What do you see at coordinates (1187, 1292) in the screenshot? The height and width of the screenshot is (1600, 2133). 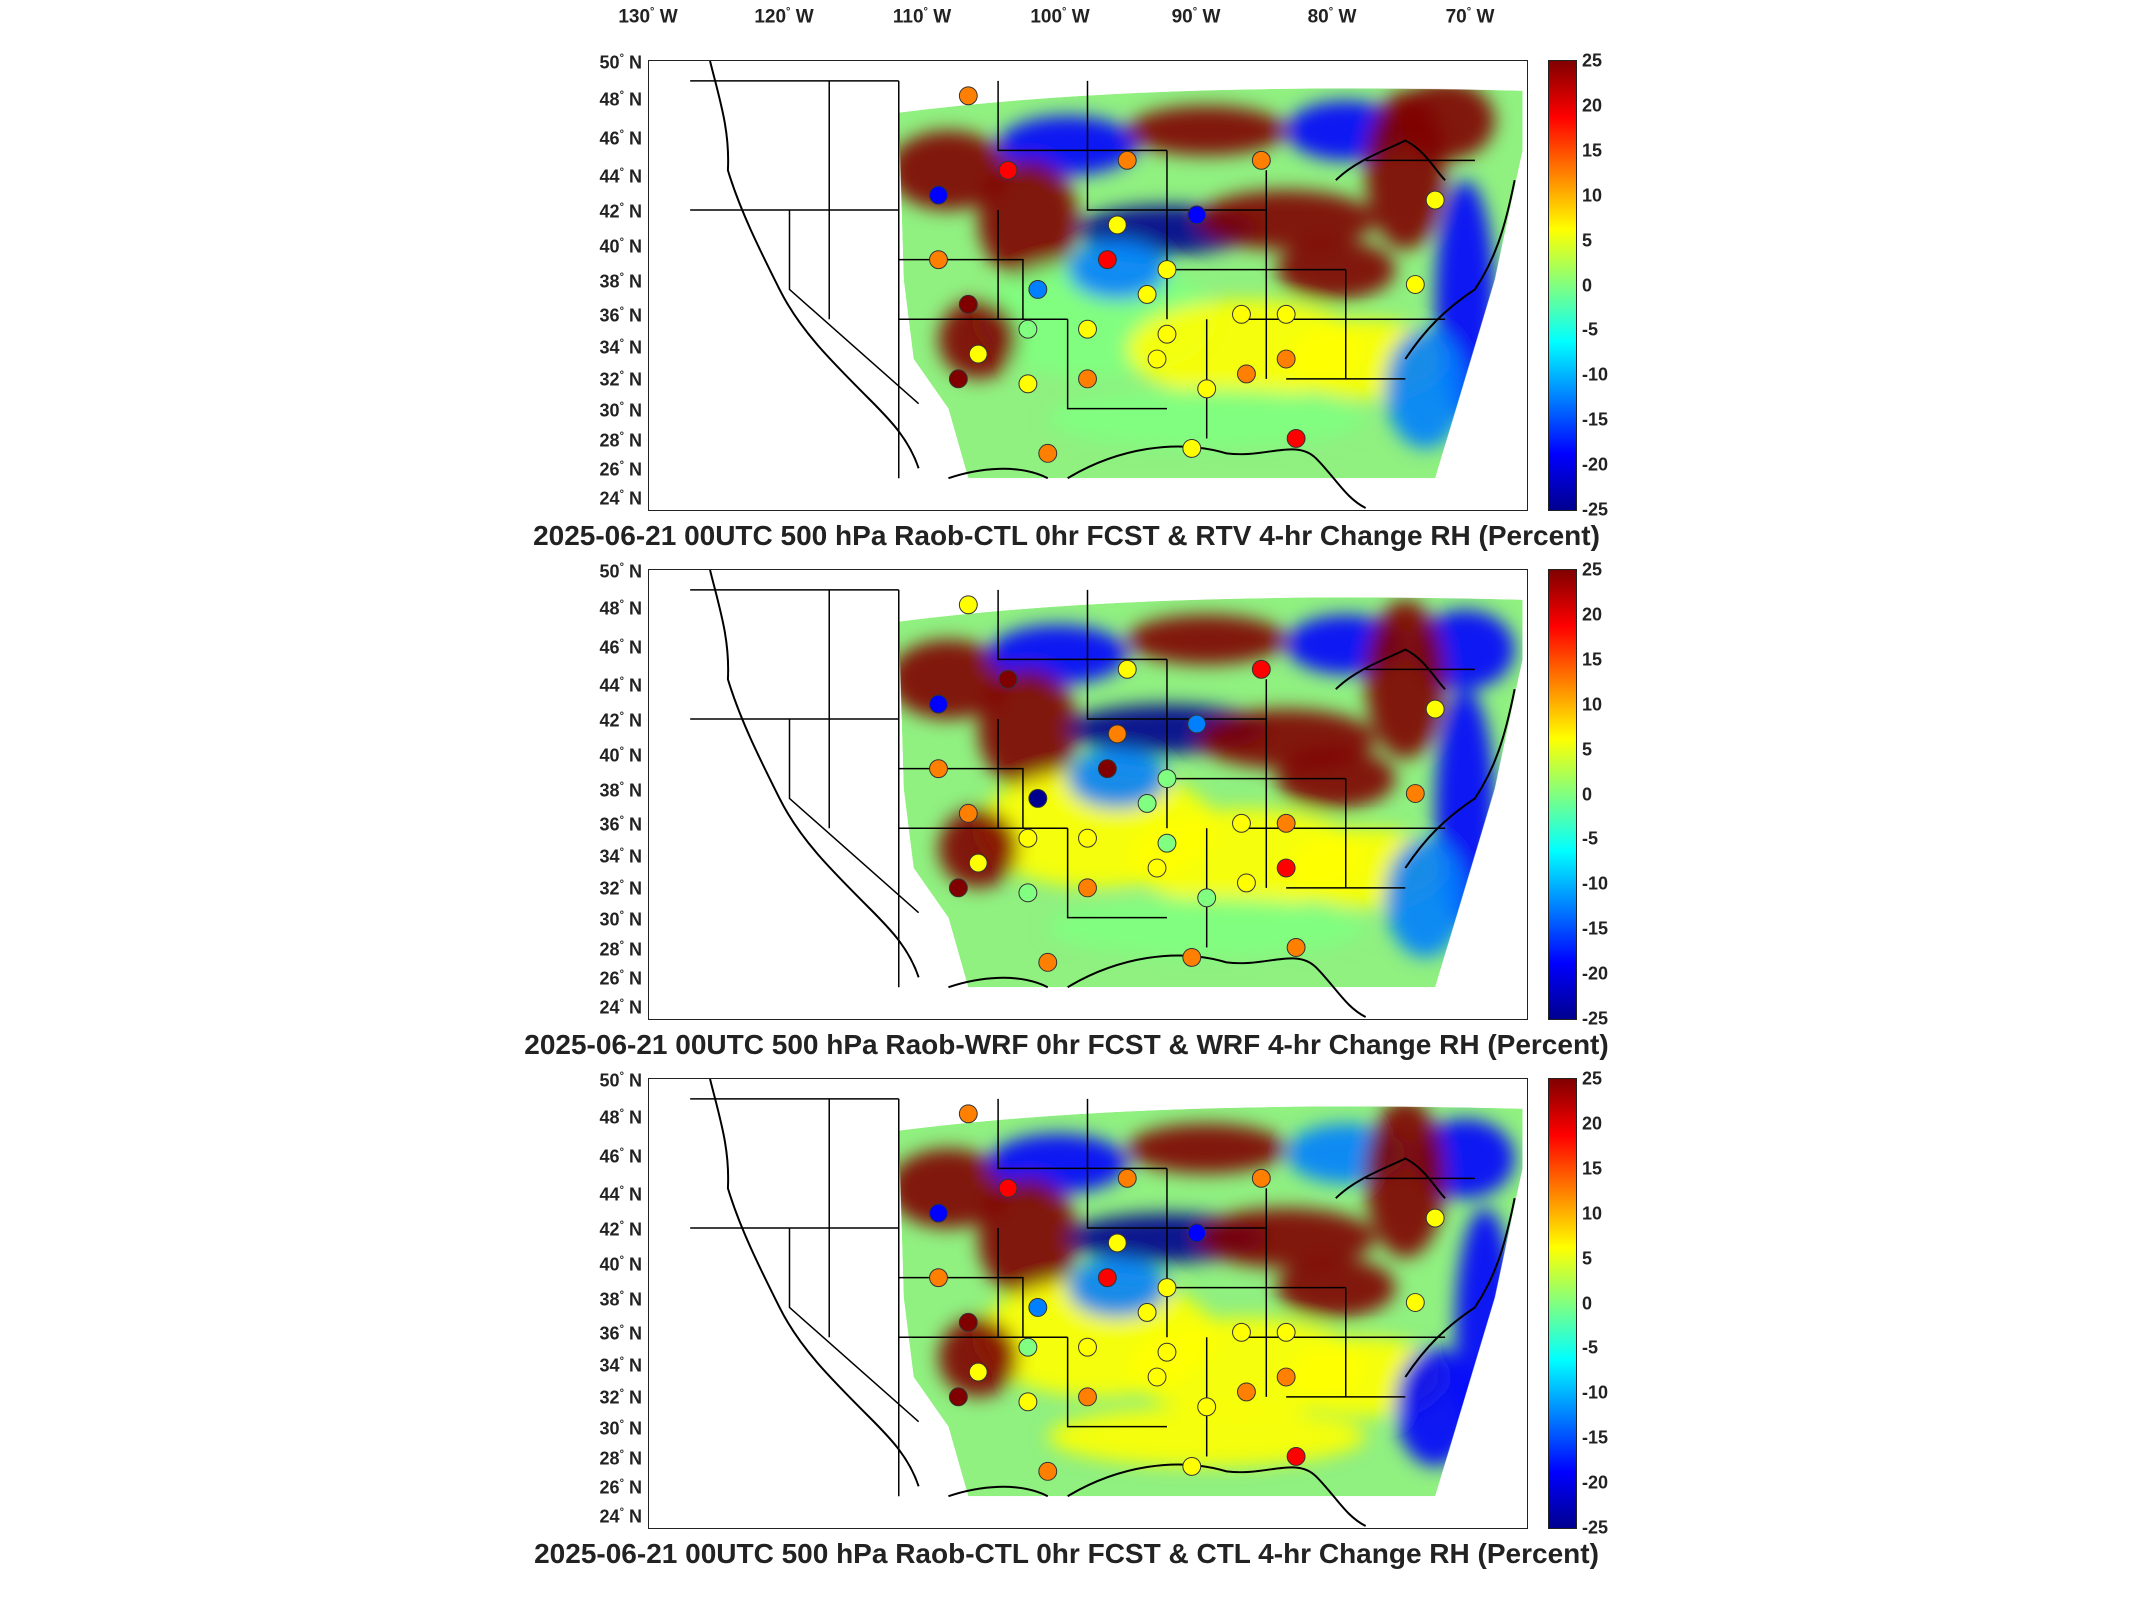 I see `raob-stations` at bounding box center [1187, 1292].